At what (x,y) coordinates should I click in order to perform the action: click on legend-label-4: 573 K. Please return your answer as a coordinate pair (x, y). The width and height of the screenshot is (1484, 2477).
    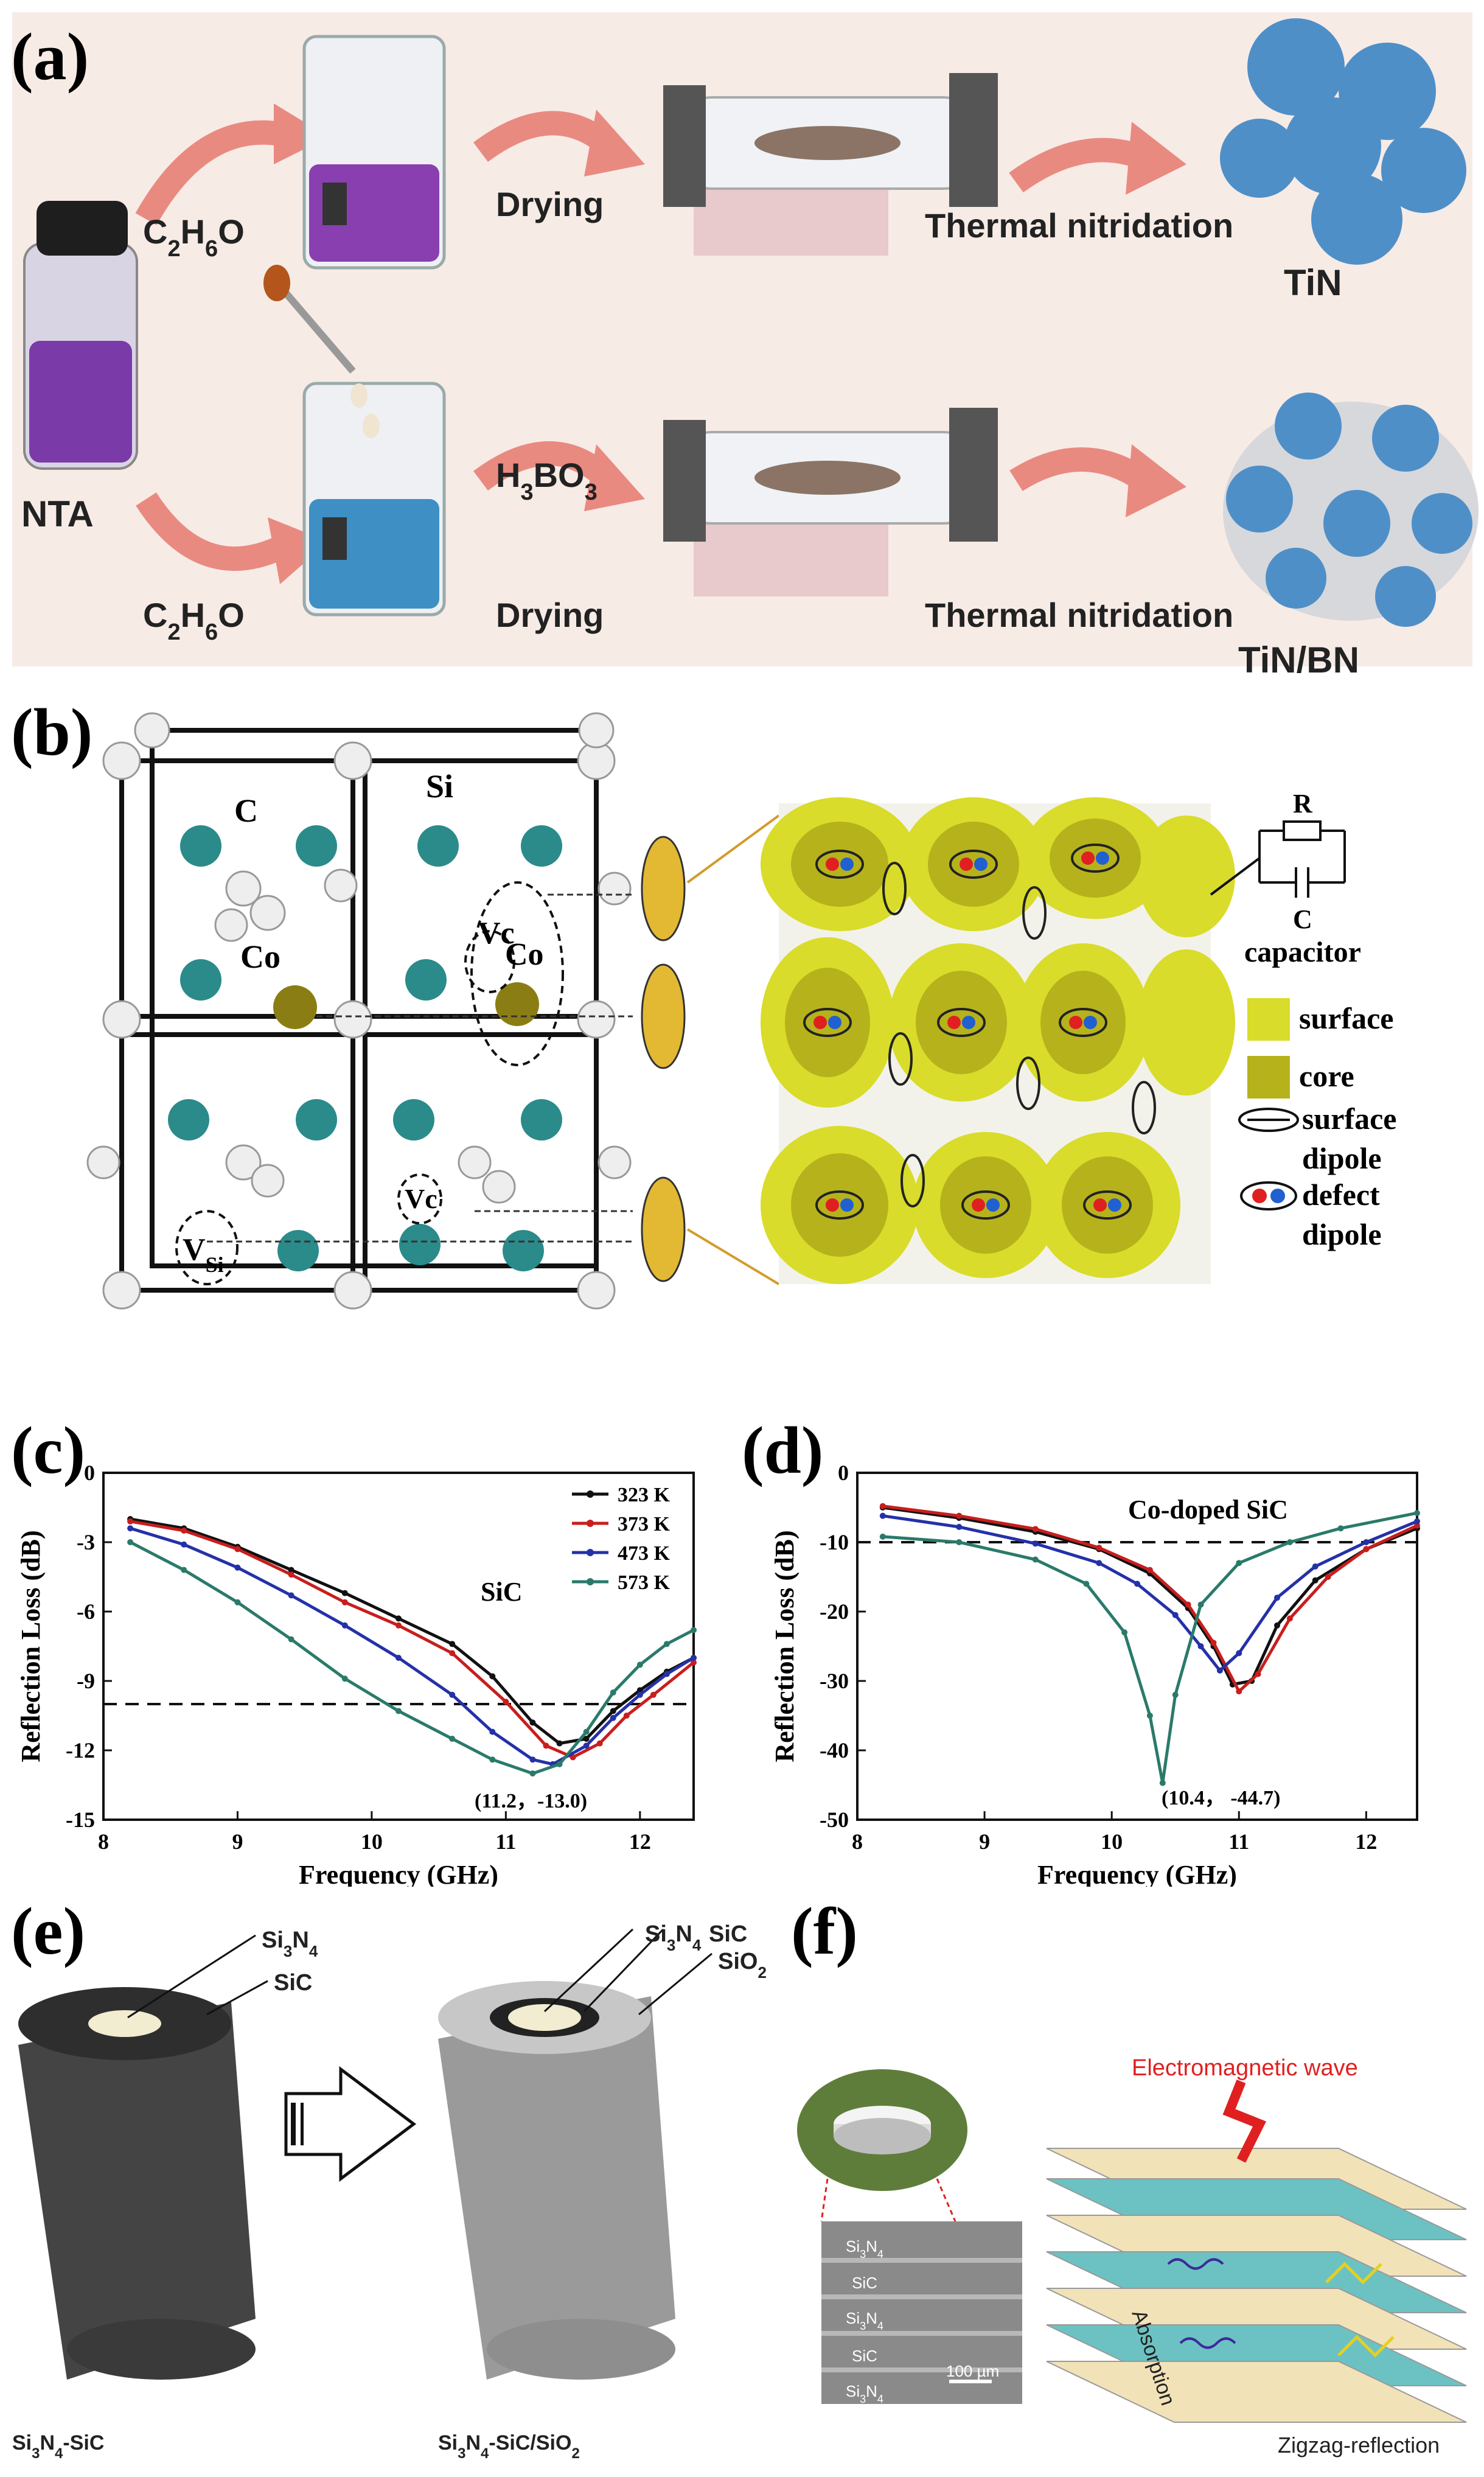
    Looking at the image, I should click on (644, 1583).